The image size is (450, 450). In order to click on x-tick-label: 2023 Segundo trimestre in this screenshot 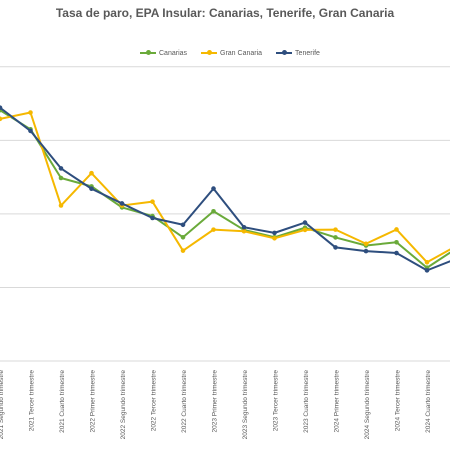, I will do `click(245, 405)`.